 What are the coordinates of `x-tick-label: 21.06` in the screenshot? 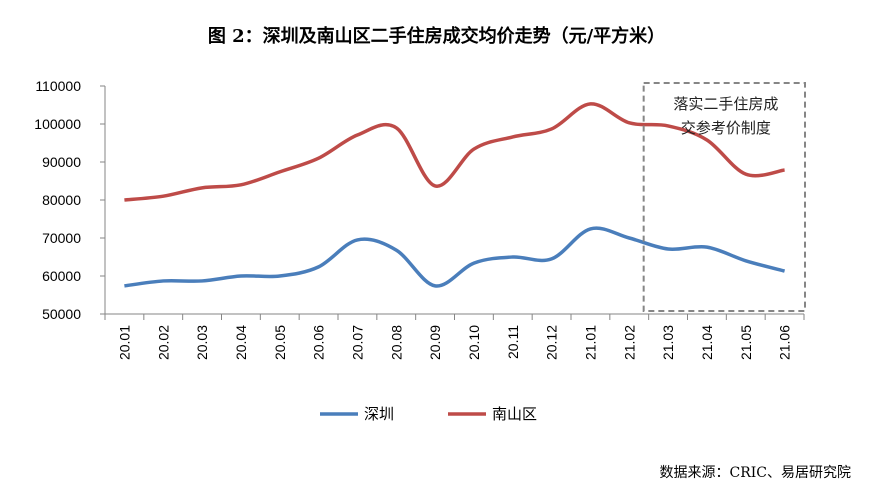 It's located at (785, 342).